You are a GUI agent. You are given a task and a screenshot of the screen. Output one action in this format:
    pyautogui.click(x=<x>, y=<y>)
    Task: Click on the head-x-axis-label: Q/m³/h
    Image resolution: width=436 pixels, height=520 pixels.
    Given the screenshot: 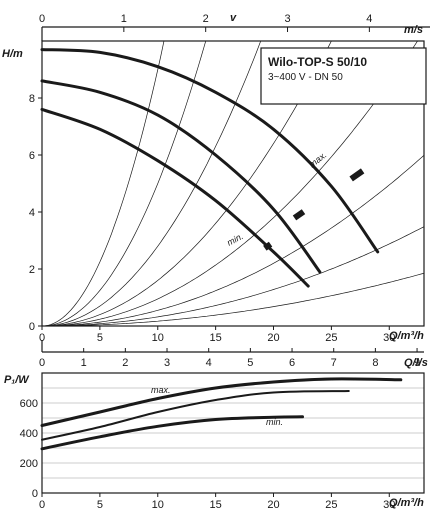 What is the action you would take?
    pyautogui.click(x=406, y=336)
    